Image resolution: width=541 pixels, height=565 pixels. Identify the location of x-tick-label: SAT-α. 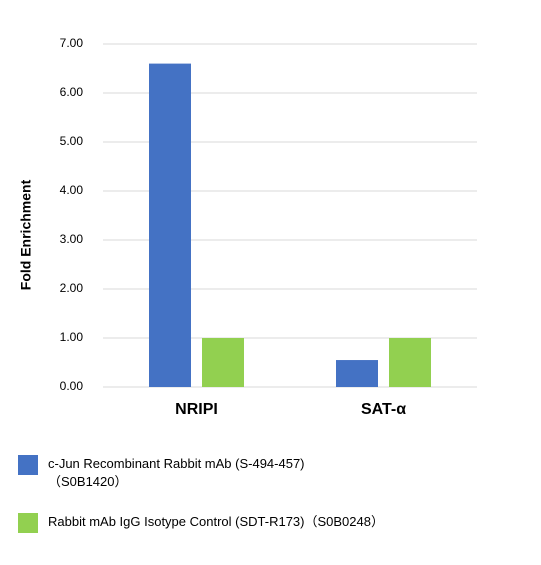
(383, 409).